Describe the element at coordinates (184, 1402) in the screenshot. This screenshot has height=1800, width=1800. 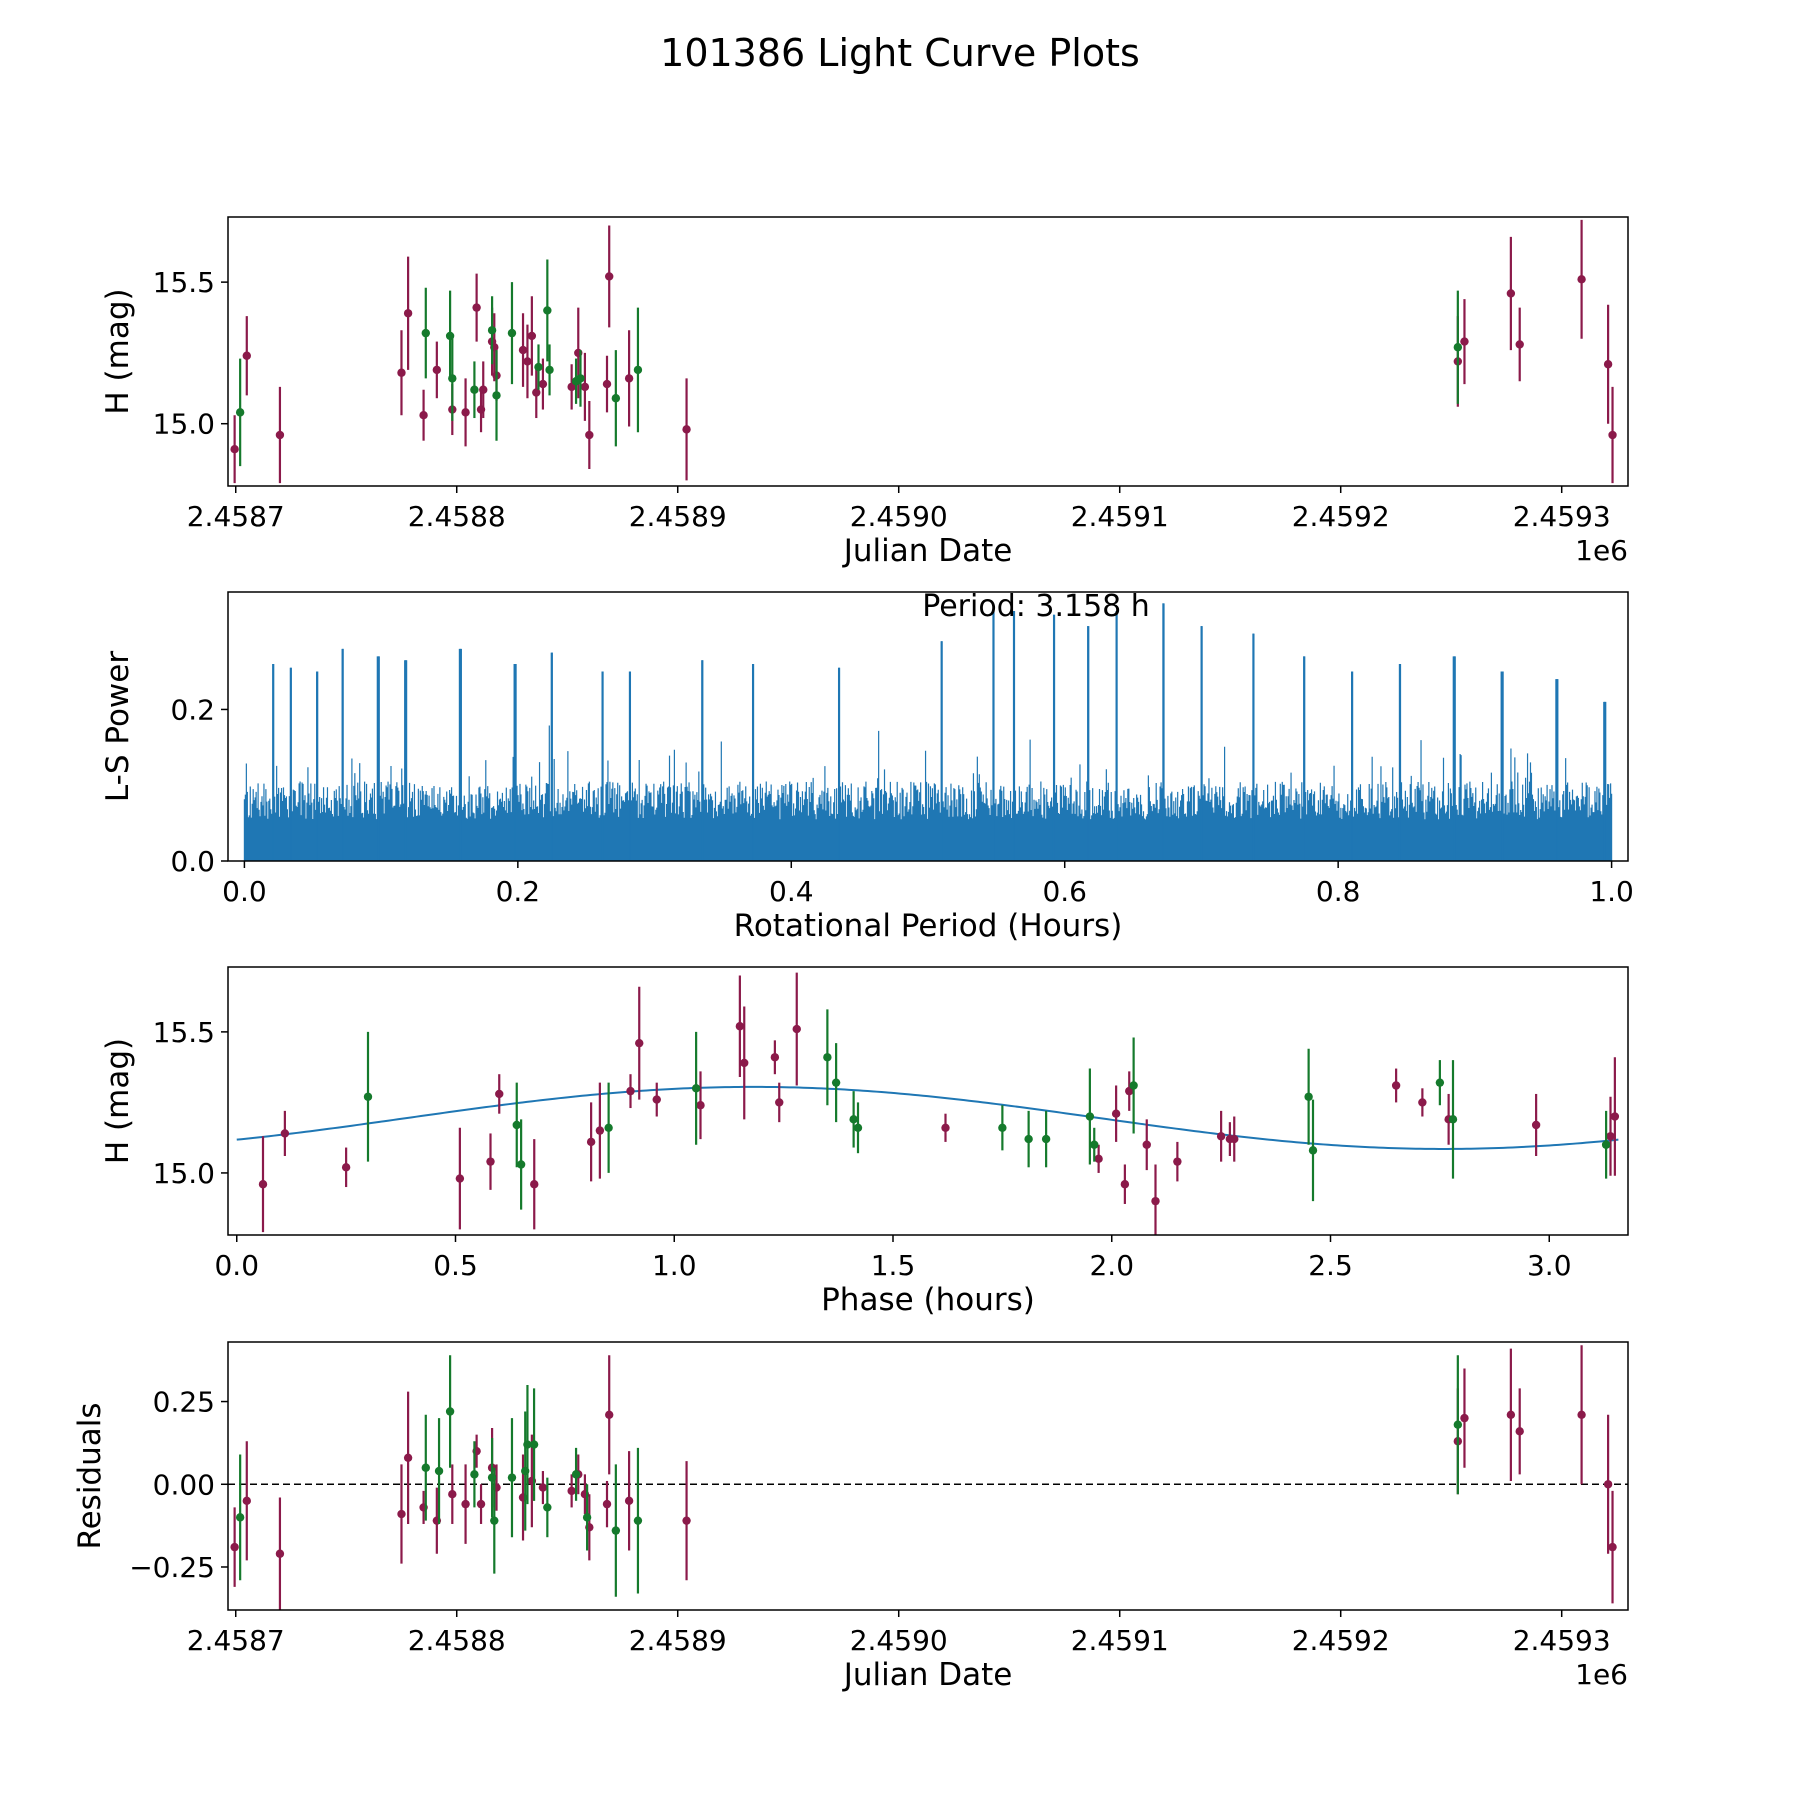
I see `y-tick-label: 0.25` at that location.